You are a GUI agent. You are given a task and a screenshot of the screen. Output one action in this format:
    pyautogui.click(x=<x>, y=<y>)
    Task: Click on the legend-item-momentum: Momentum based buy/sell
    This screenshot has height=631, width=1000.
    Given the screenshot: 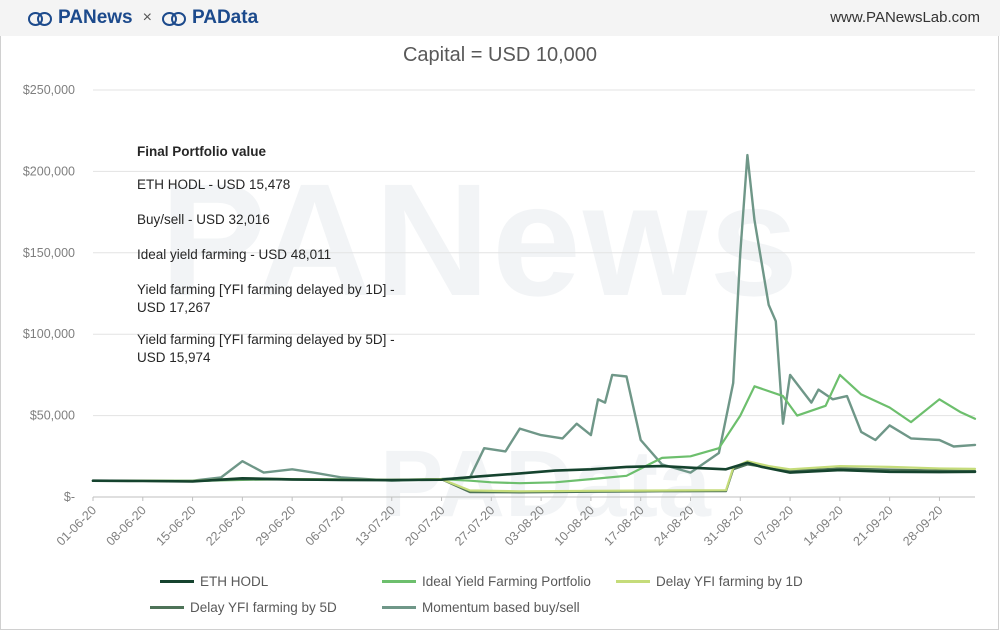 What is the action you would take?
    pyautogui.click(x=481, y=607)
    